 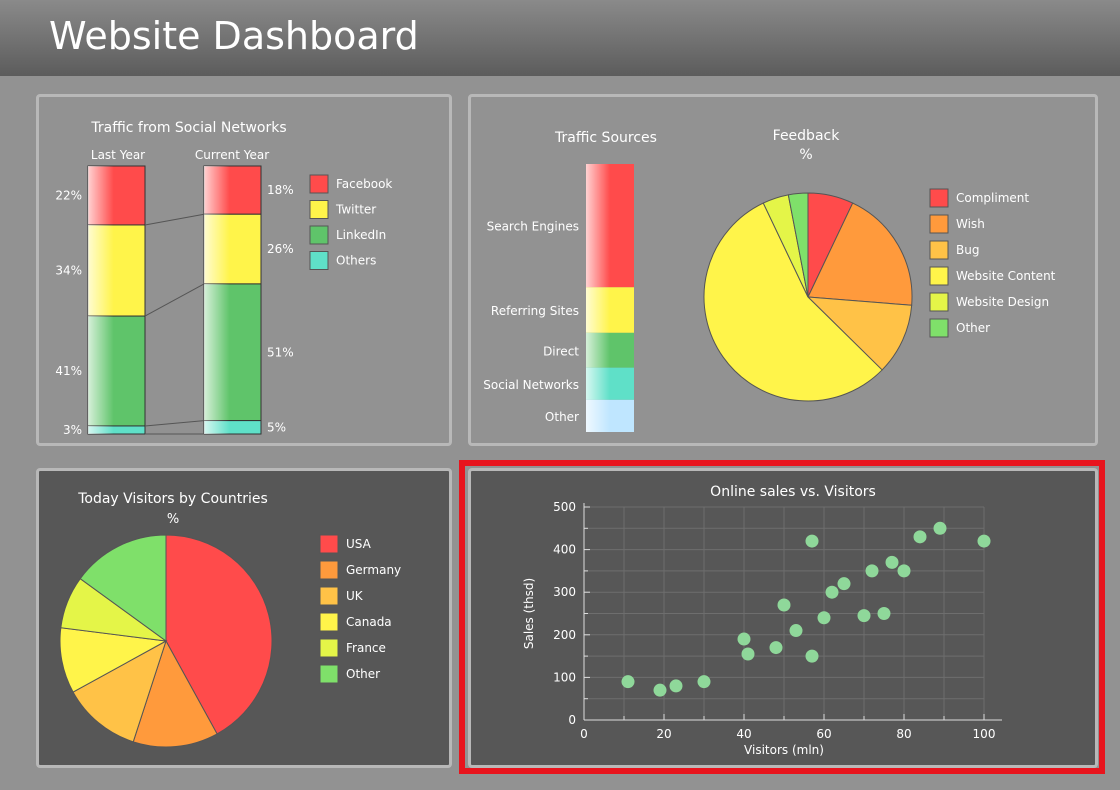 I want to click on feedback-slice-website-content, so click(x=793, y=302).